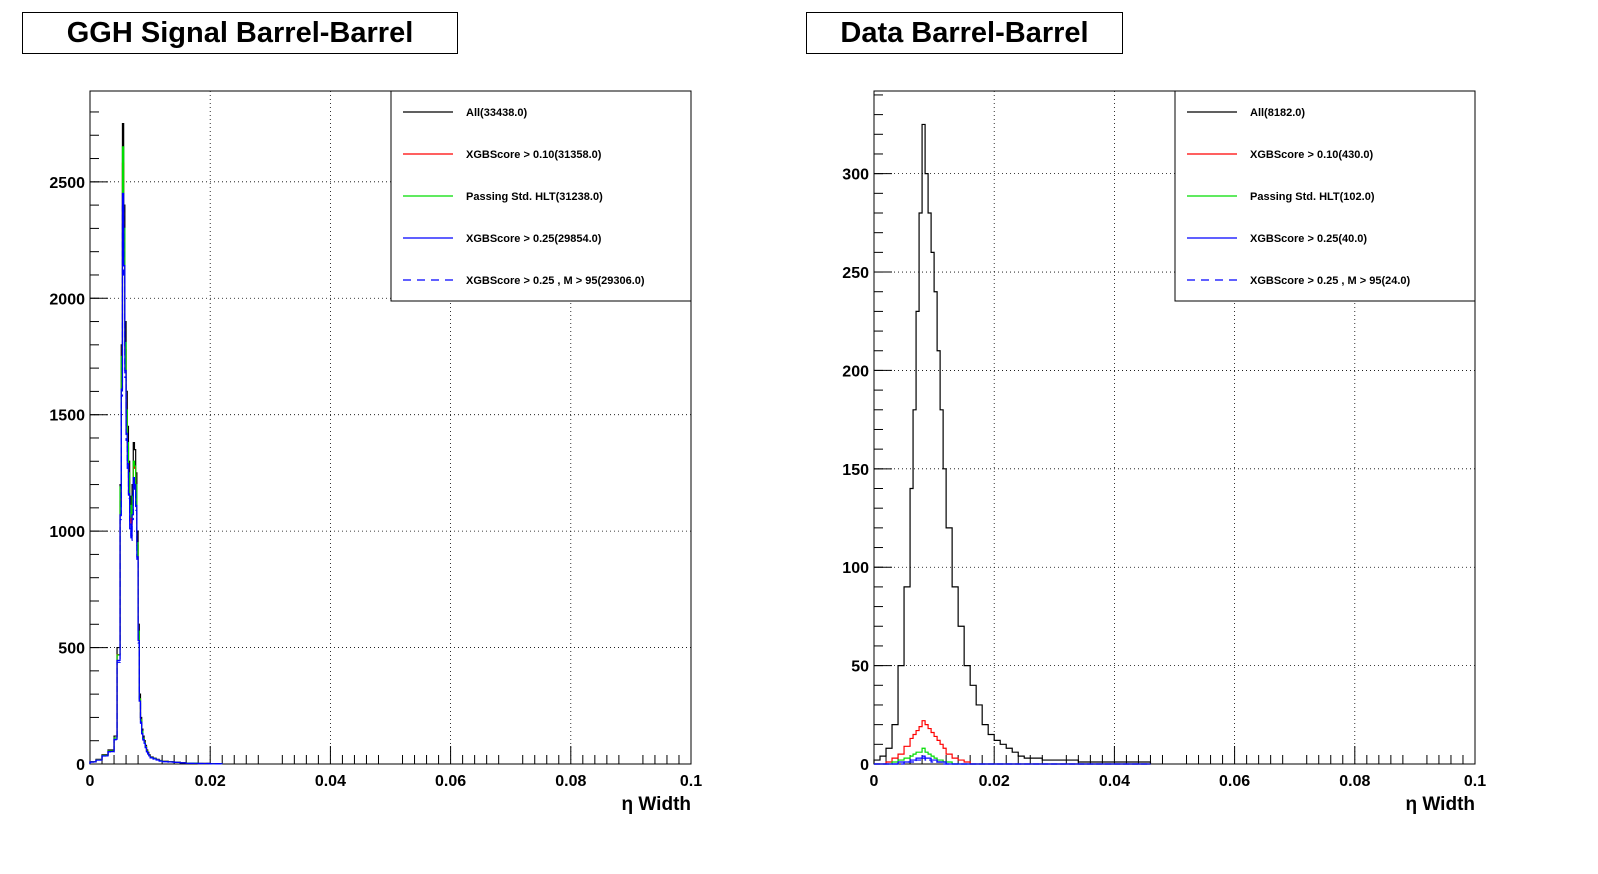 This screenshot has height=874, width=1598. I want to click on legend-entry: All(33438.0), so click(496, 113).